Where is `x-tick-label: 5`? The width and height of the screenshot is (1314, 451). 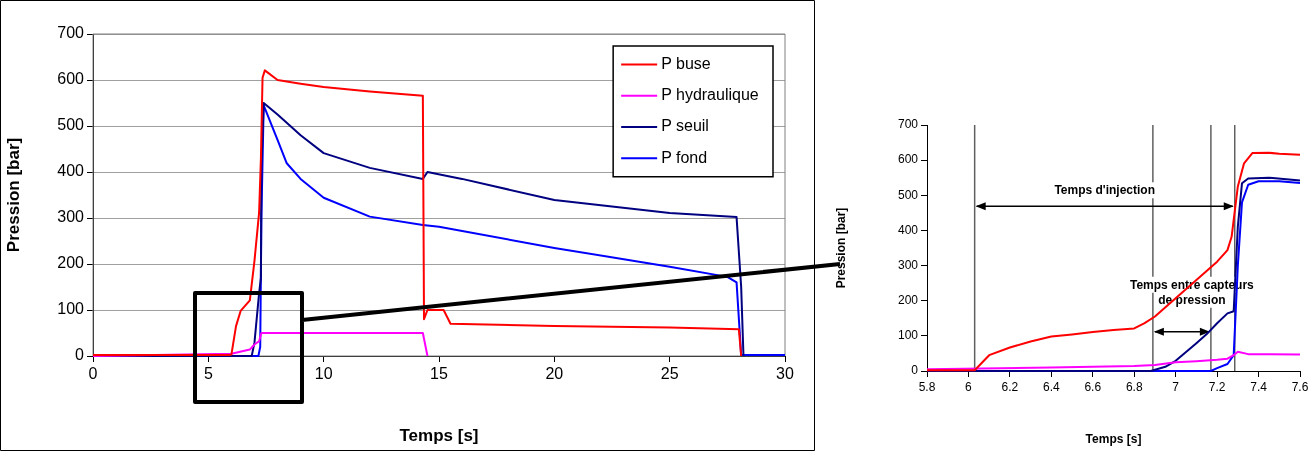 x-tick-label: 5 is located at coordinates (208, 374).